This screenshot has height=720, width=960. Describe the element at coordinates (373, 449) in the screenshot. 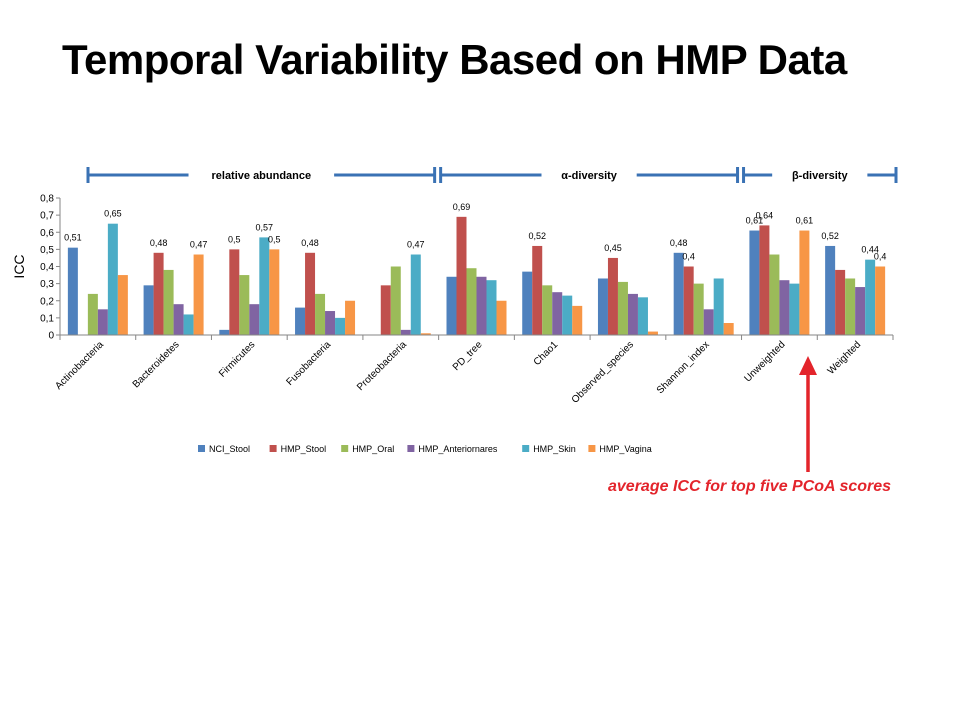

I see `legend-entry: HMP_Oral` at that location.